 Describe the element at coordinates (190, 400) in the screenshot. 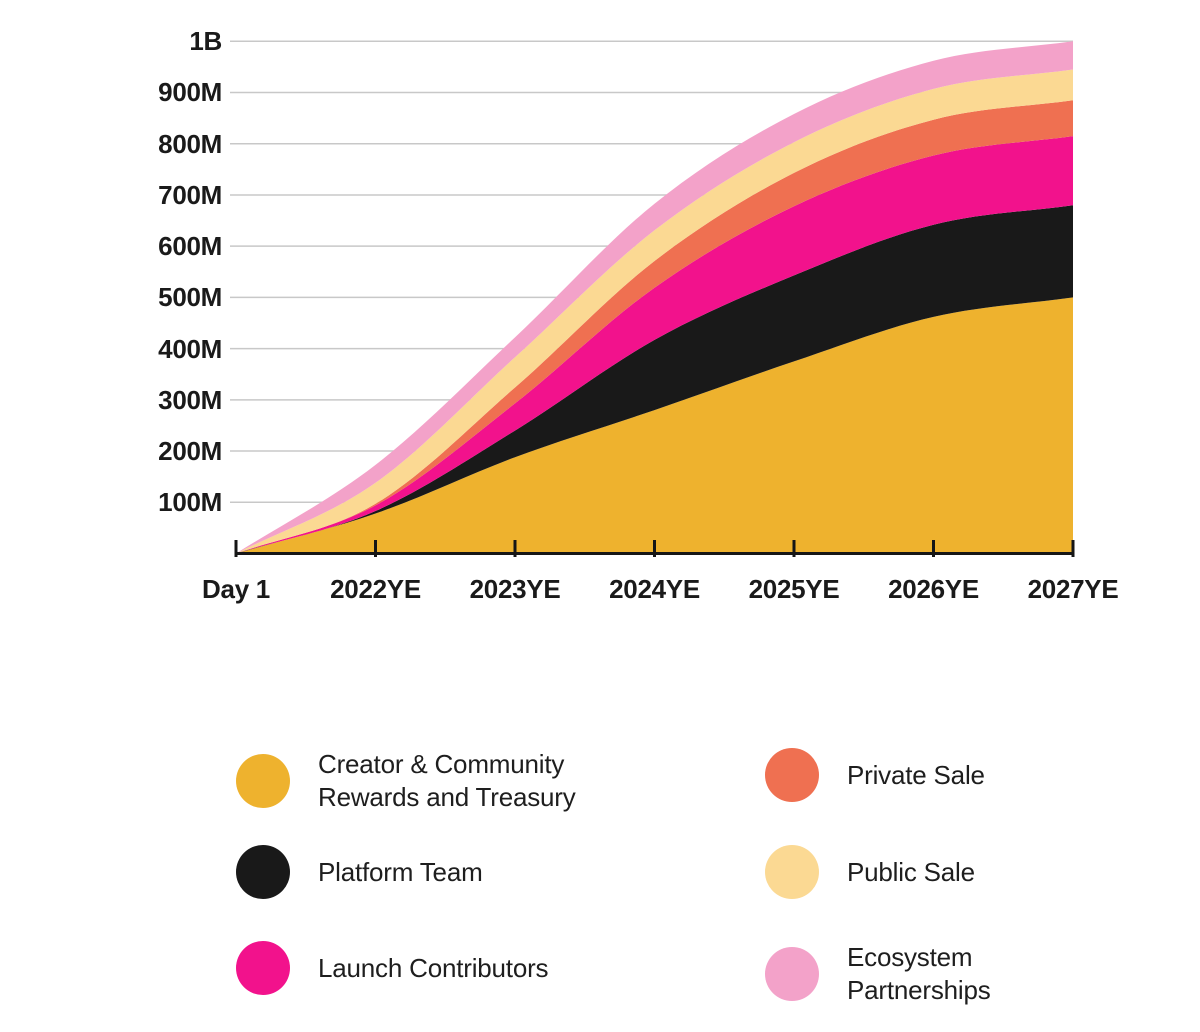

I see `y-axis-label-300m: 300M` at that location.